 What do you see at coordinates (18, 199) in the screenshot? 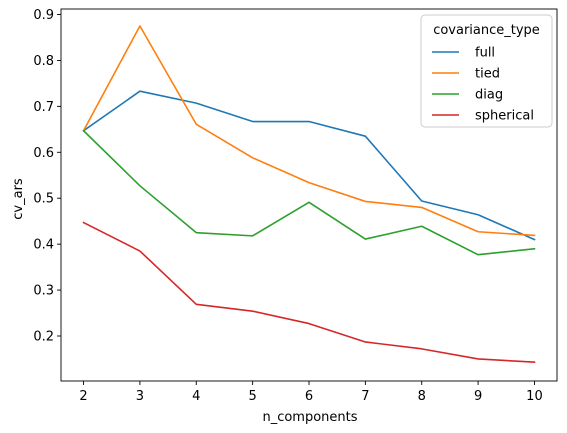
I see `y-axis-label: cv_ars` at bounding box center [18, 199].